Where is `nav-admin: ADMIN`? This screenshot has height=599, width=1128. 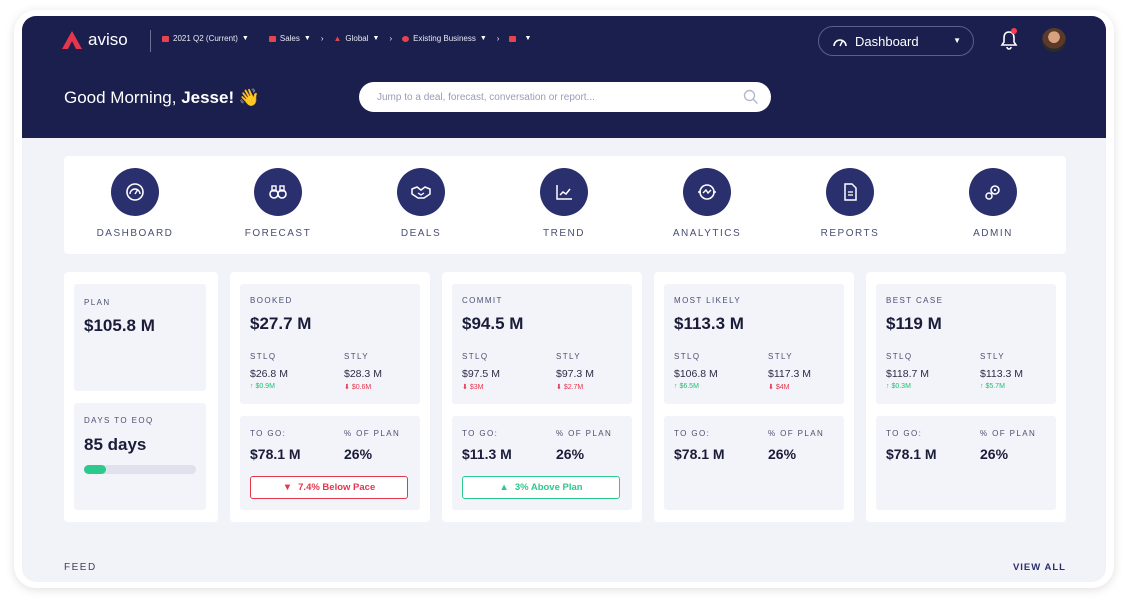 nav-admin: ADMIN is located at coordinates (993, 203).